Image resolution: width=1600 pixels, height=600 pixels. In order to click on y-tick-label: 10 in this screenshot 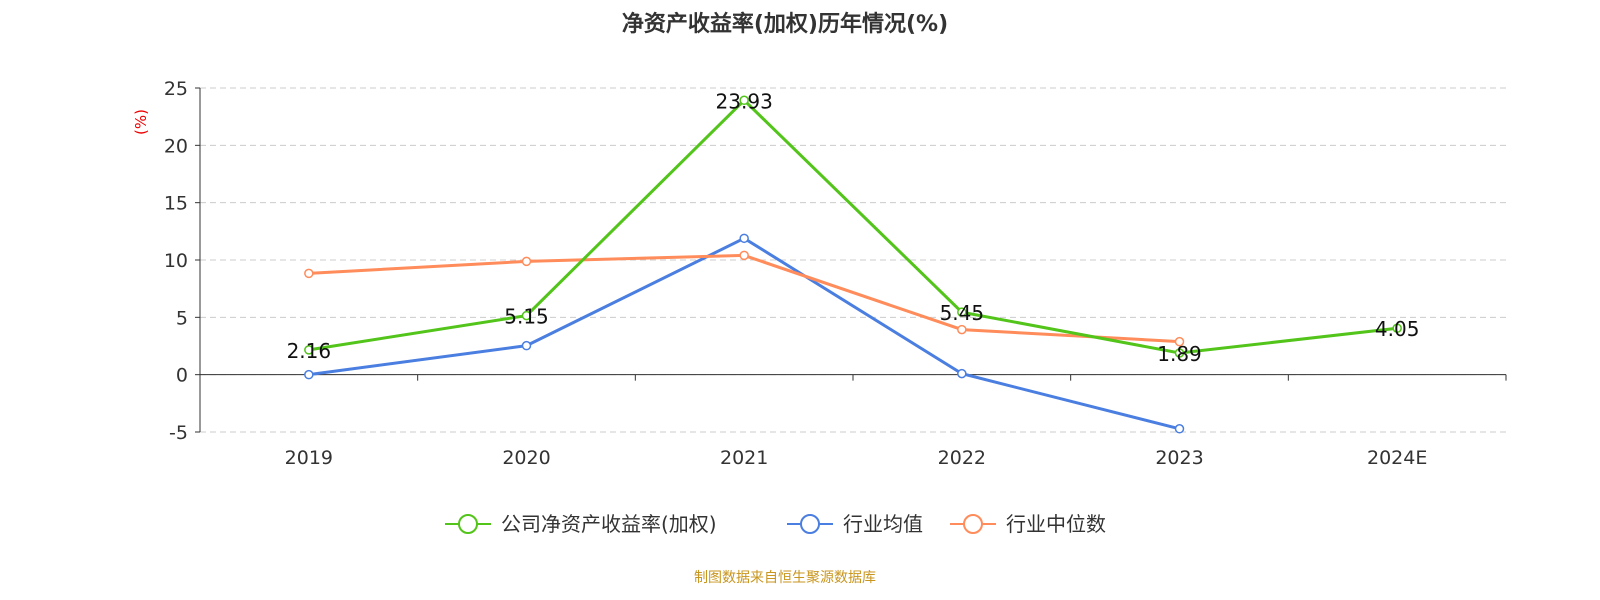, I will do `click(176, 261)`.